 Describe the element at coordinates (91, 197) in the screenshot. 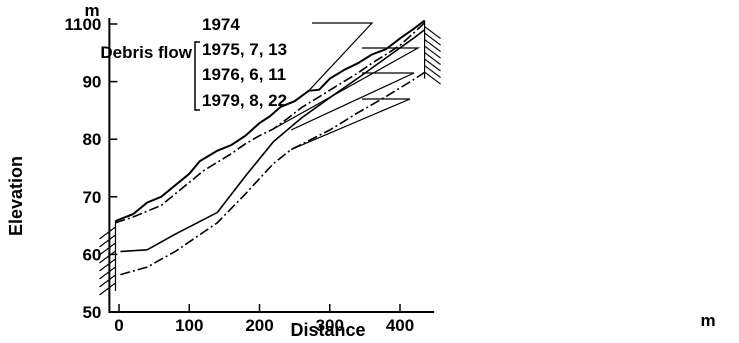

I see `y-tick-label: 70` at that location.